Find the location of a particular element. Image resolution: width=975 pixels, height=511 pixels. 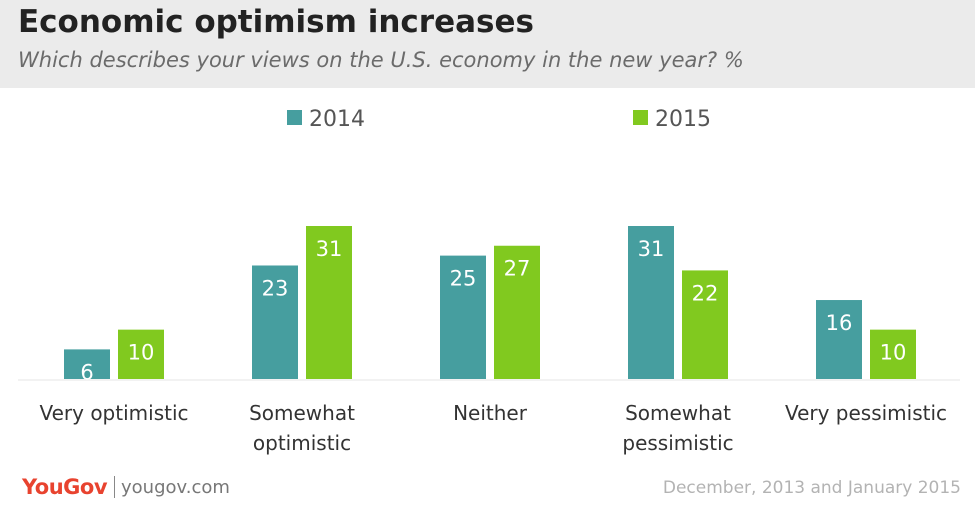

footer-branding: YouGov yougov.com is located at coordinates (126, 487).